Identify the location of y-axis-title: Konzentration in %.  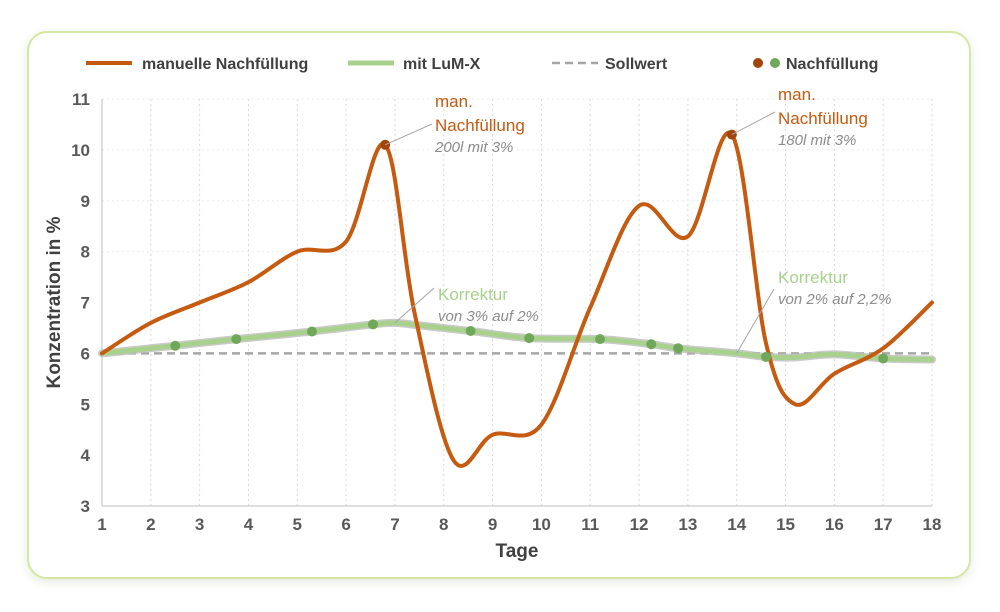
(54, 302).